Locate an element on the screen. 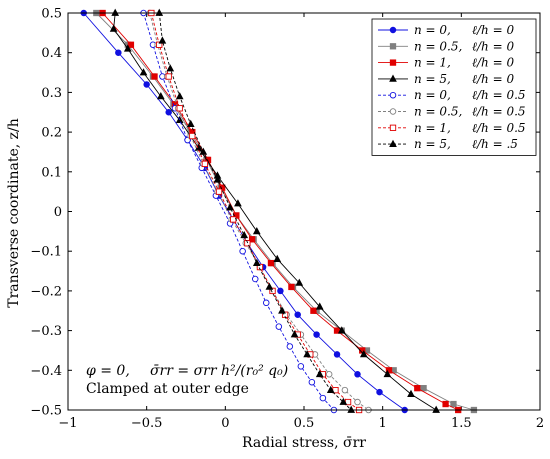  annotation-line2: Clamped at outer edge is located at coordinates (167, 389).